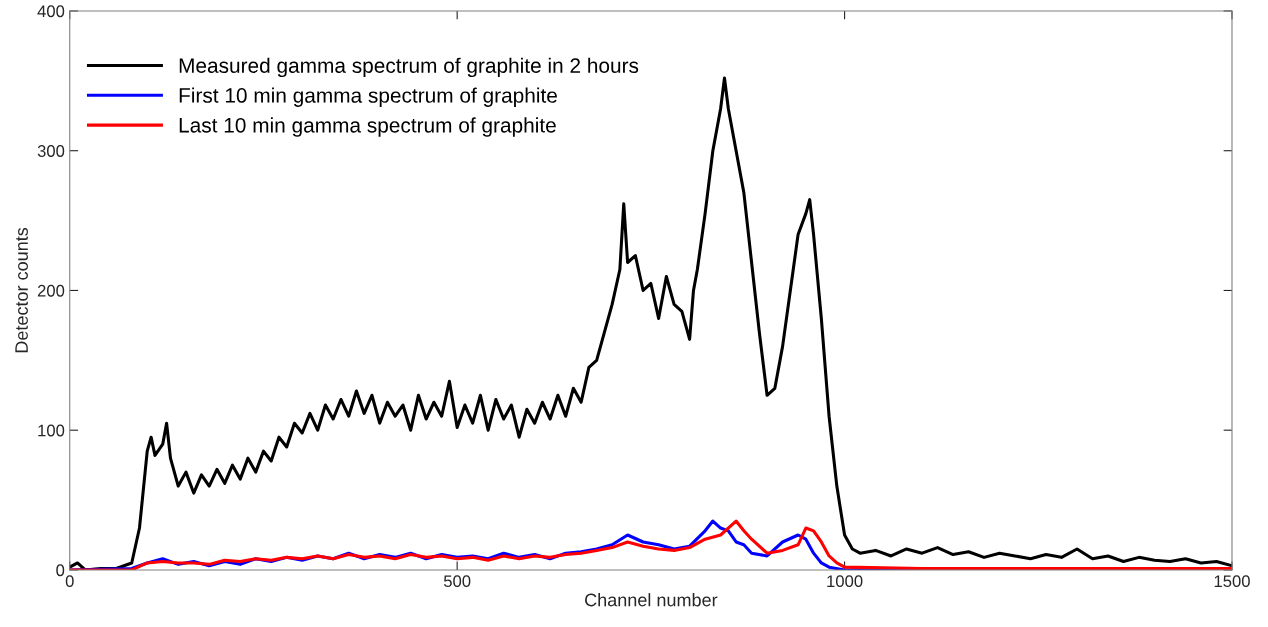 The width and height of the screenshot is (1268, 627). What do you see at coordinates (51, 151) in the screenshot?
I see `y-tick-label: 300` at bounding box center [51, 151].